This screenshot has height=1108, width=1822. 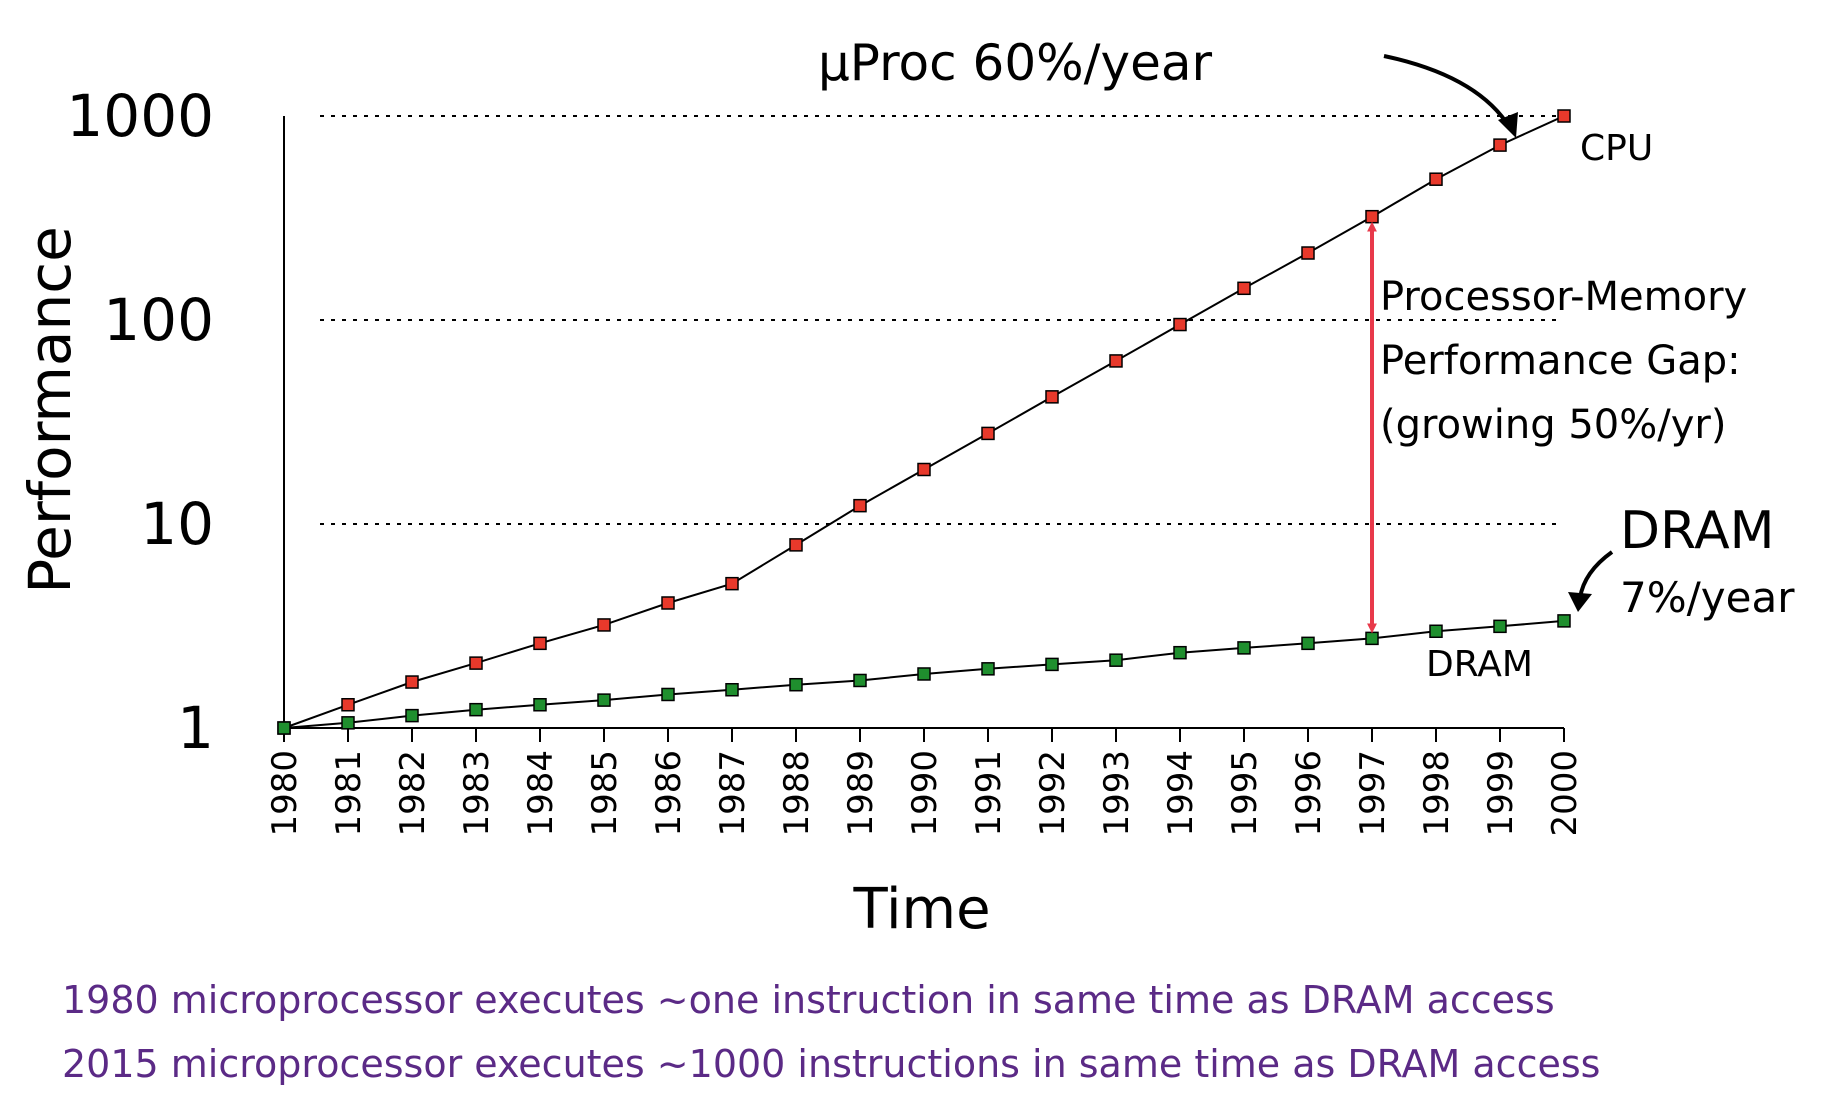 I want to click on gap-annotation-line3: (growing 50%/yr), so click(x=1553, y=425).